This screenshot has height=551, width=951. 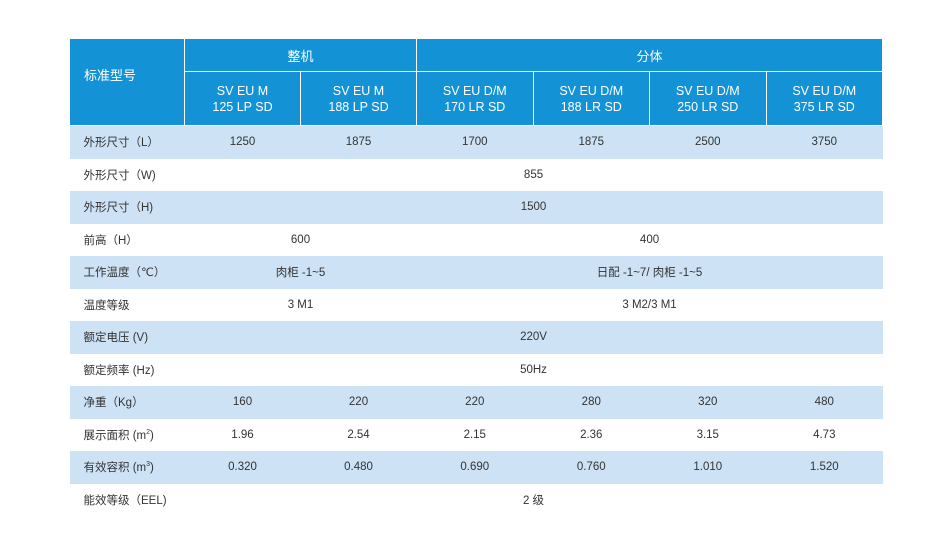 I want to click on table-row: 展示面积 (m2) 1.96 2.54 2.15 2.36 3.15 4.73, so click(x=476, y=434).